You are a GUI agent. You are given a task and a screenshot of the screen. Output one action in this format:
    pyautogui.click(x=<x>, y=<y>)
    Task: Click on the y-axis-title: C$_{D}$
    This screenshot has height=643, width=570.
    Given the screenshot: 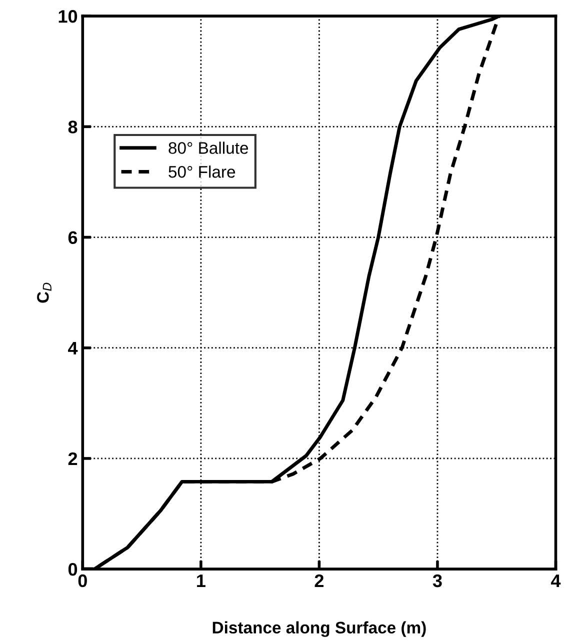 What is the action you would take?
    pyautogui.click(x=44, y=292)
    